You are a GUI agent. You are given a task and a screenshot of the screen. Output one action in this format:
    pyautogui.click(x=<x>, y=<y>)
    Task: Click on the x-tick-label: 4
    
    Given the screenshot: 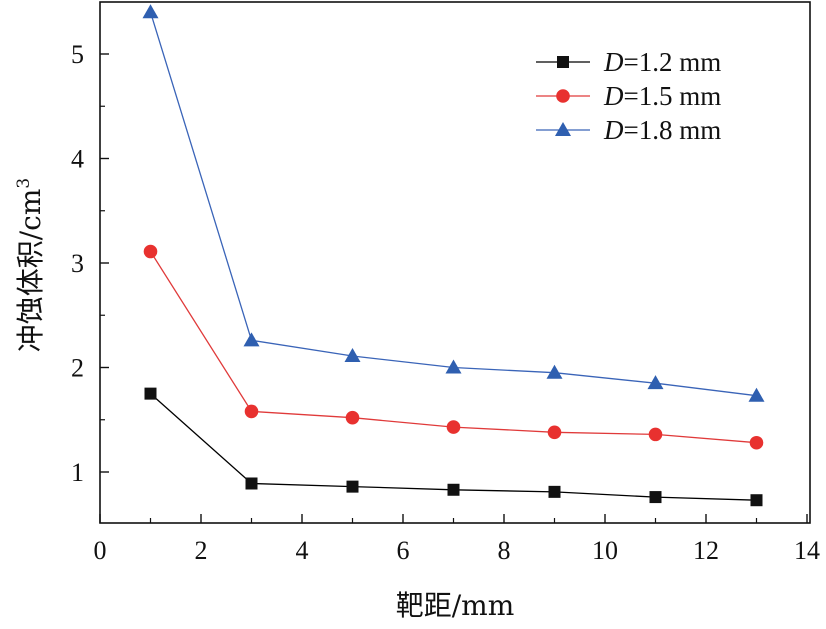 What is the action you would take?
    pyautogui.click(x=302, y=550)
    